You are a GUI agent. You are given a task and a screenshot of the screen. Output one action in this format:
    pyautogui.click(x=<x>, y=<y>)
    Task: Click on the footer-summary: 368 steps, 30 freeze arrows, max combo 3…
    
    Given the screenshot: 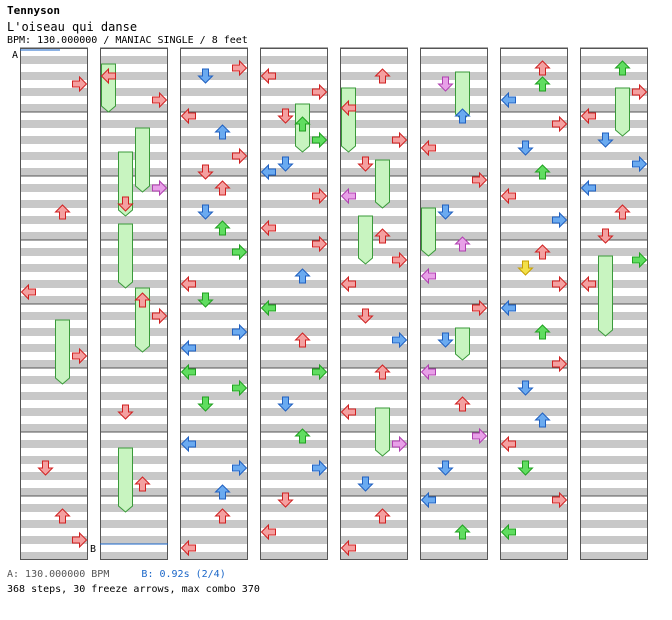 What is the action you would take?
    pyautogui.click(x=133, y=589)
    